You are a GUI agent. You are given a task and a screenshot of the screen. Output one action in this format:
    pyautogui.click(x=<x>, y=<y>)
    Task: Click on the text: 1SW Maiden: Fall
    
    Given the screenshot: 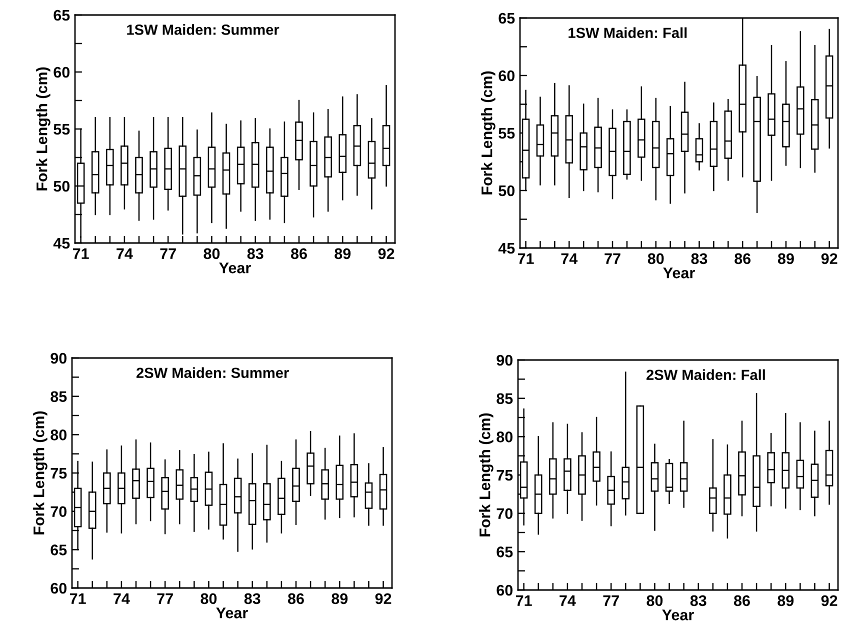 What is the action you would take?
    pyautogui.click(x=627, y=32)
    